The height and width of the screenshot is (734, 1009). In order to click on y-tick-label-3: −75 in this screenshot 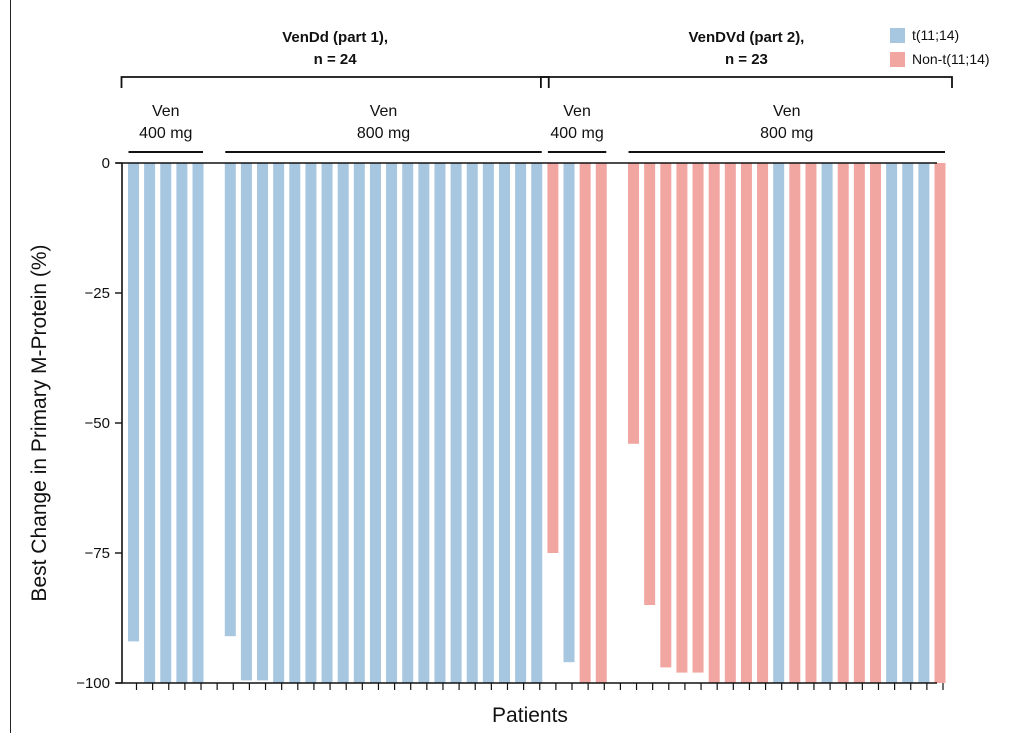, I will do `click(97, 553)`.